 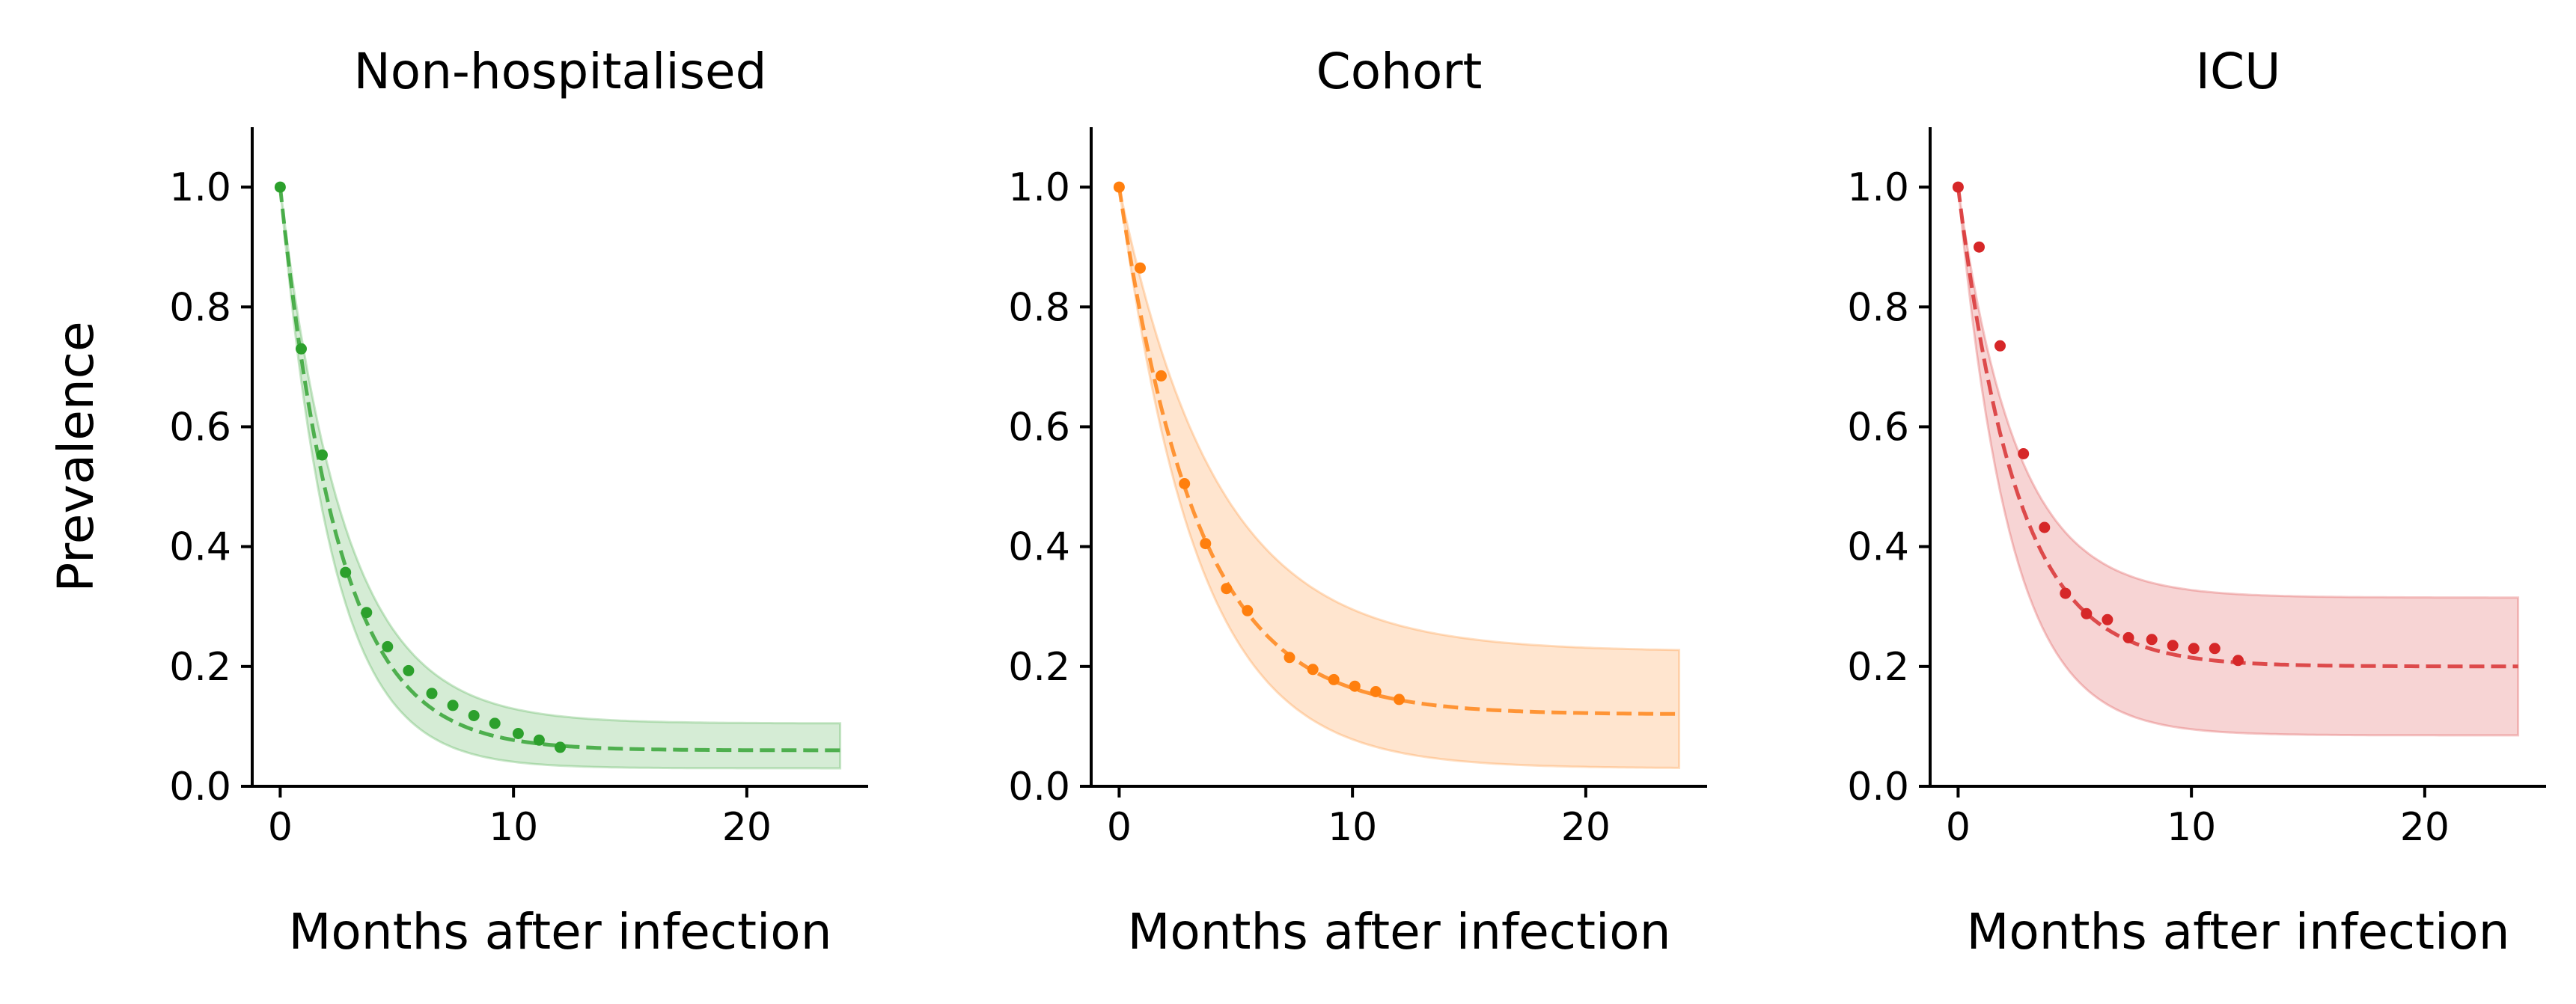 I want to click on panel-title: Cohort, so click(x=1399, y=71).